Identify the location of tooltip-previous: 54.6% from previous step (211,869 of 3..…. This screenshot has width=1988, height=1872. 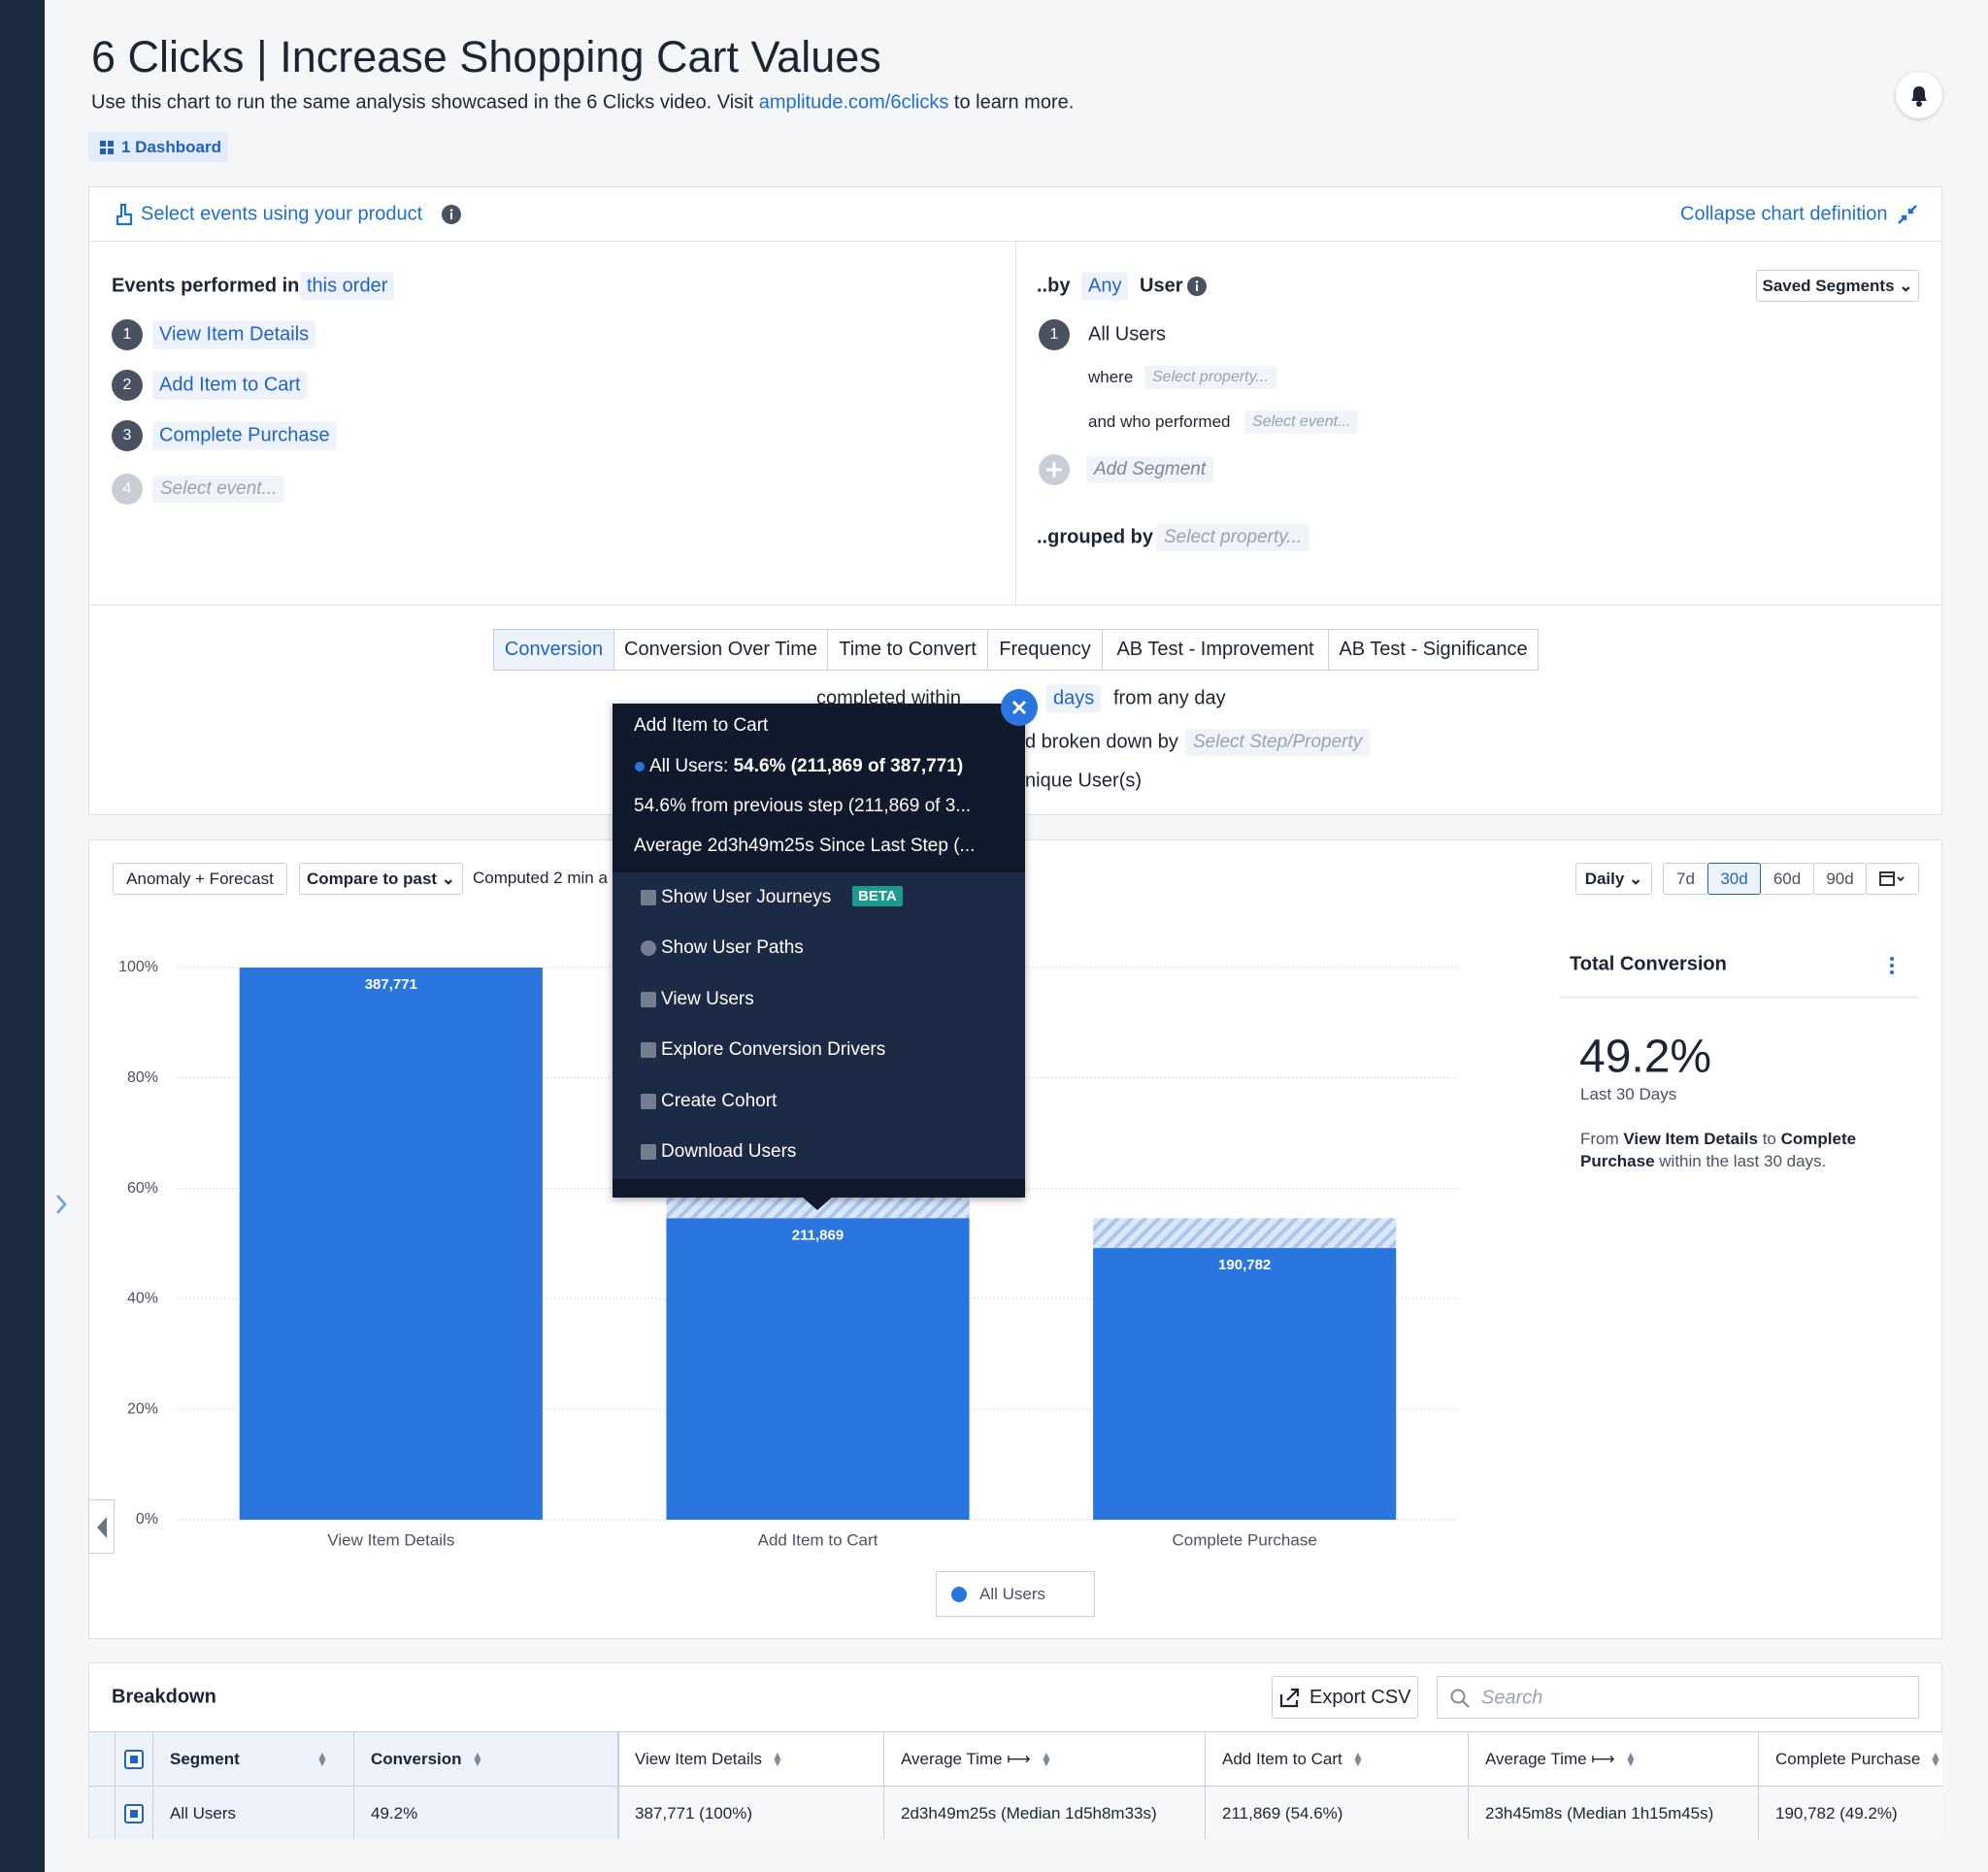
(803, 806).